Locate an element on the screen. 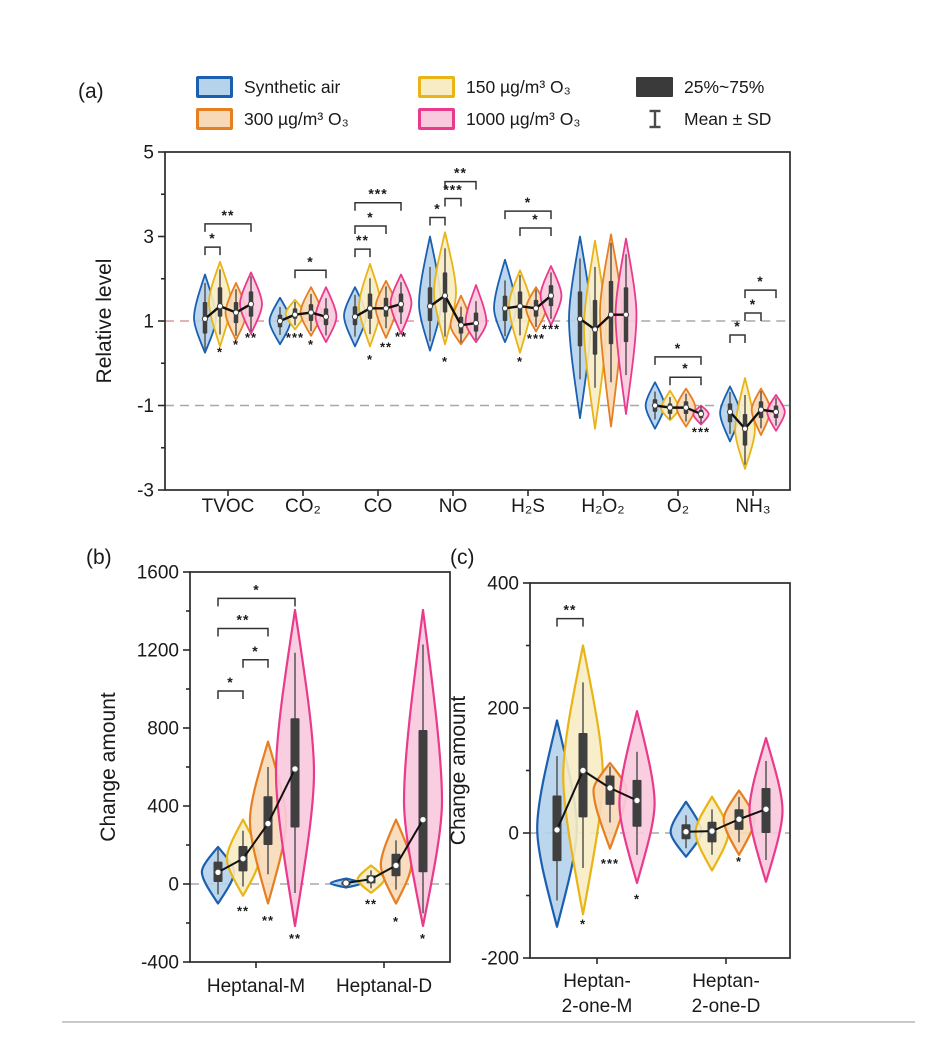 This screenshot has height=1050, width=929. panel-c-label: (c) is located at coordinates (462, 557).